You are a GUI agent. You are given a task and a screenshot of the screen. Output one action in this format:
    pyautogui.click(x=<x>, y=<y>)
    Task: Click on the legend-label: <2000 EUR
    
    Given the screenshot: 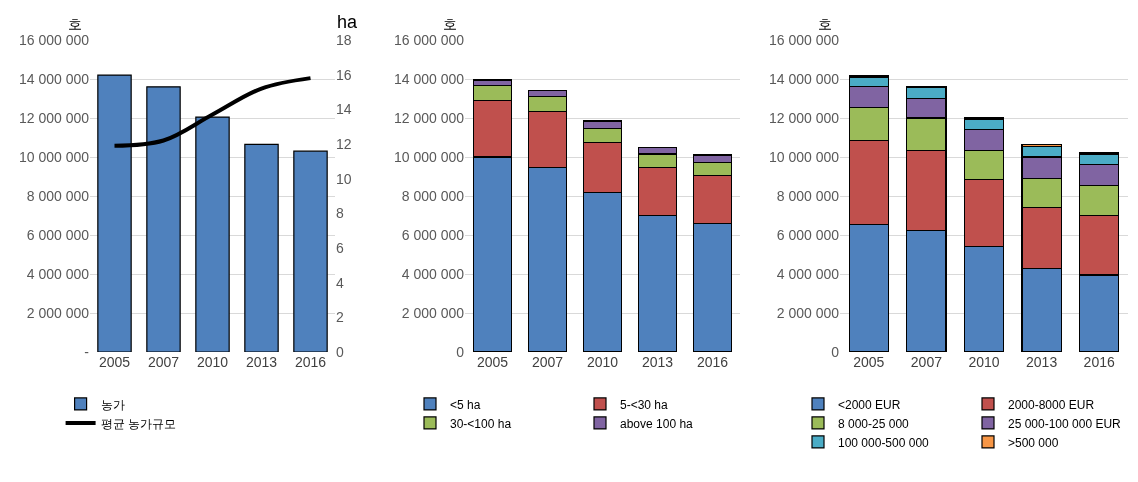 What is the action you would take?
    pyautogui.click(x=869, y=404)
    